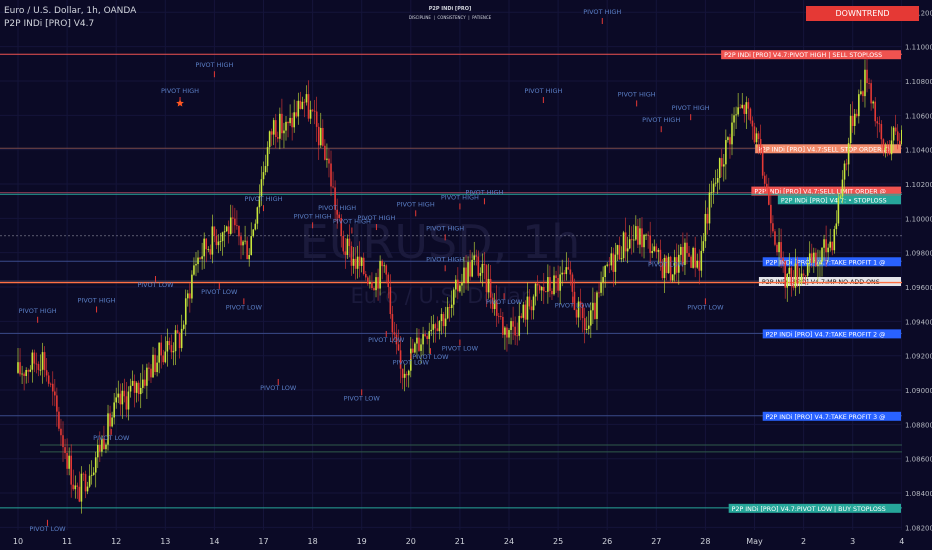 The width and height of the screenshot is (932, 550). I want to click on time-tick-label: 13, so click(165, 541).